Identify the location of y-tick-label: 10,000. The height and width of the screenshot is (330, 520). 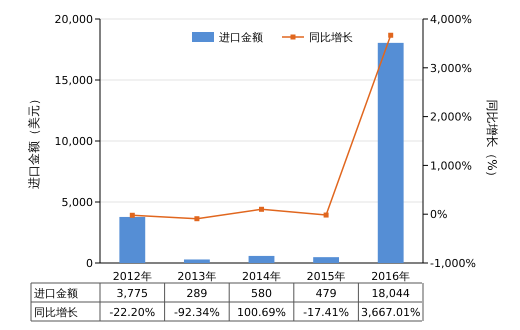
(73, 141).